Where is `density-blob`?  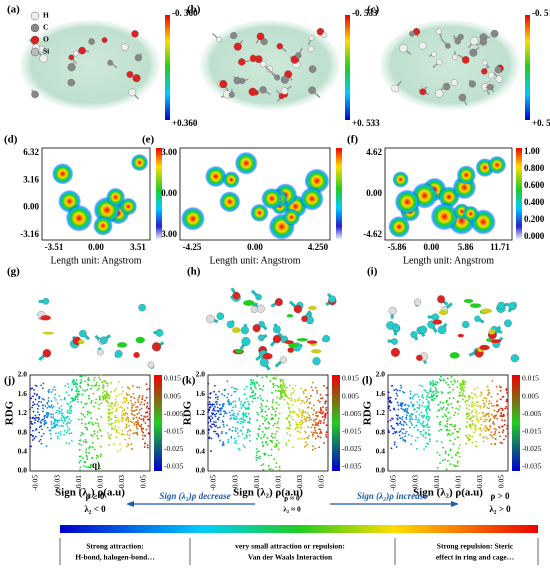 density-blob is located at coordinates (216, 176).